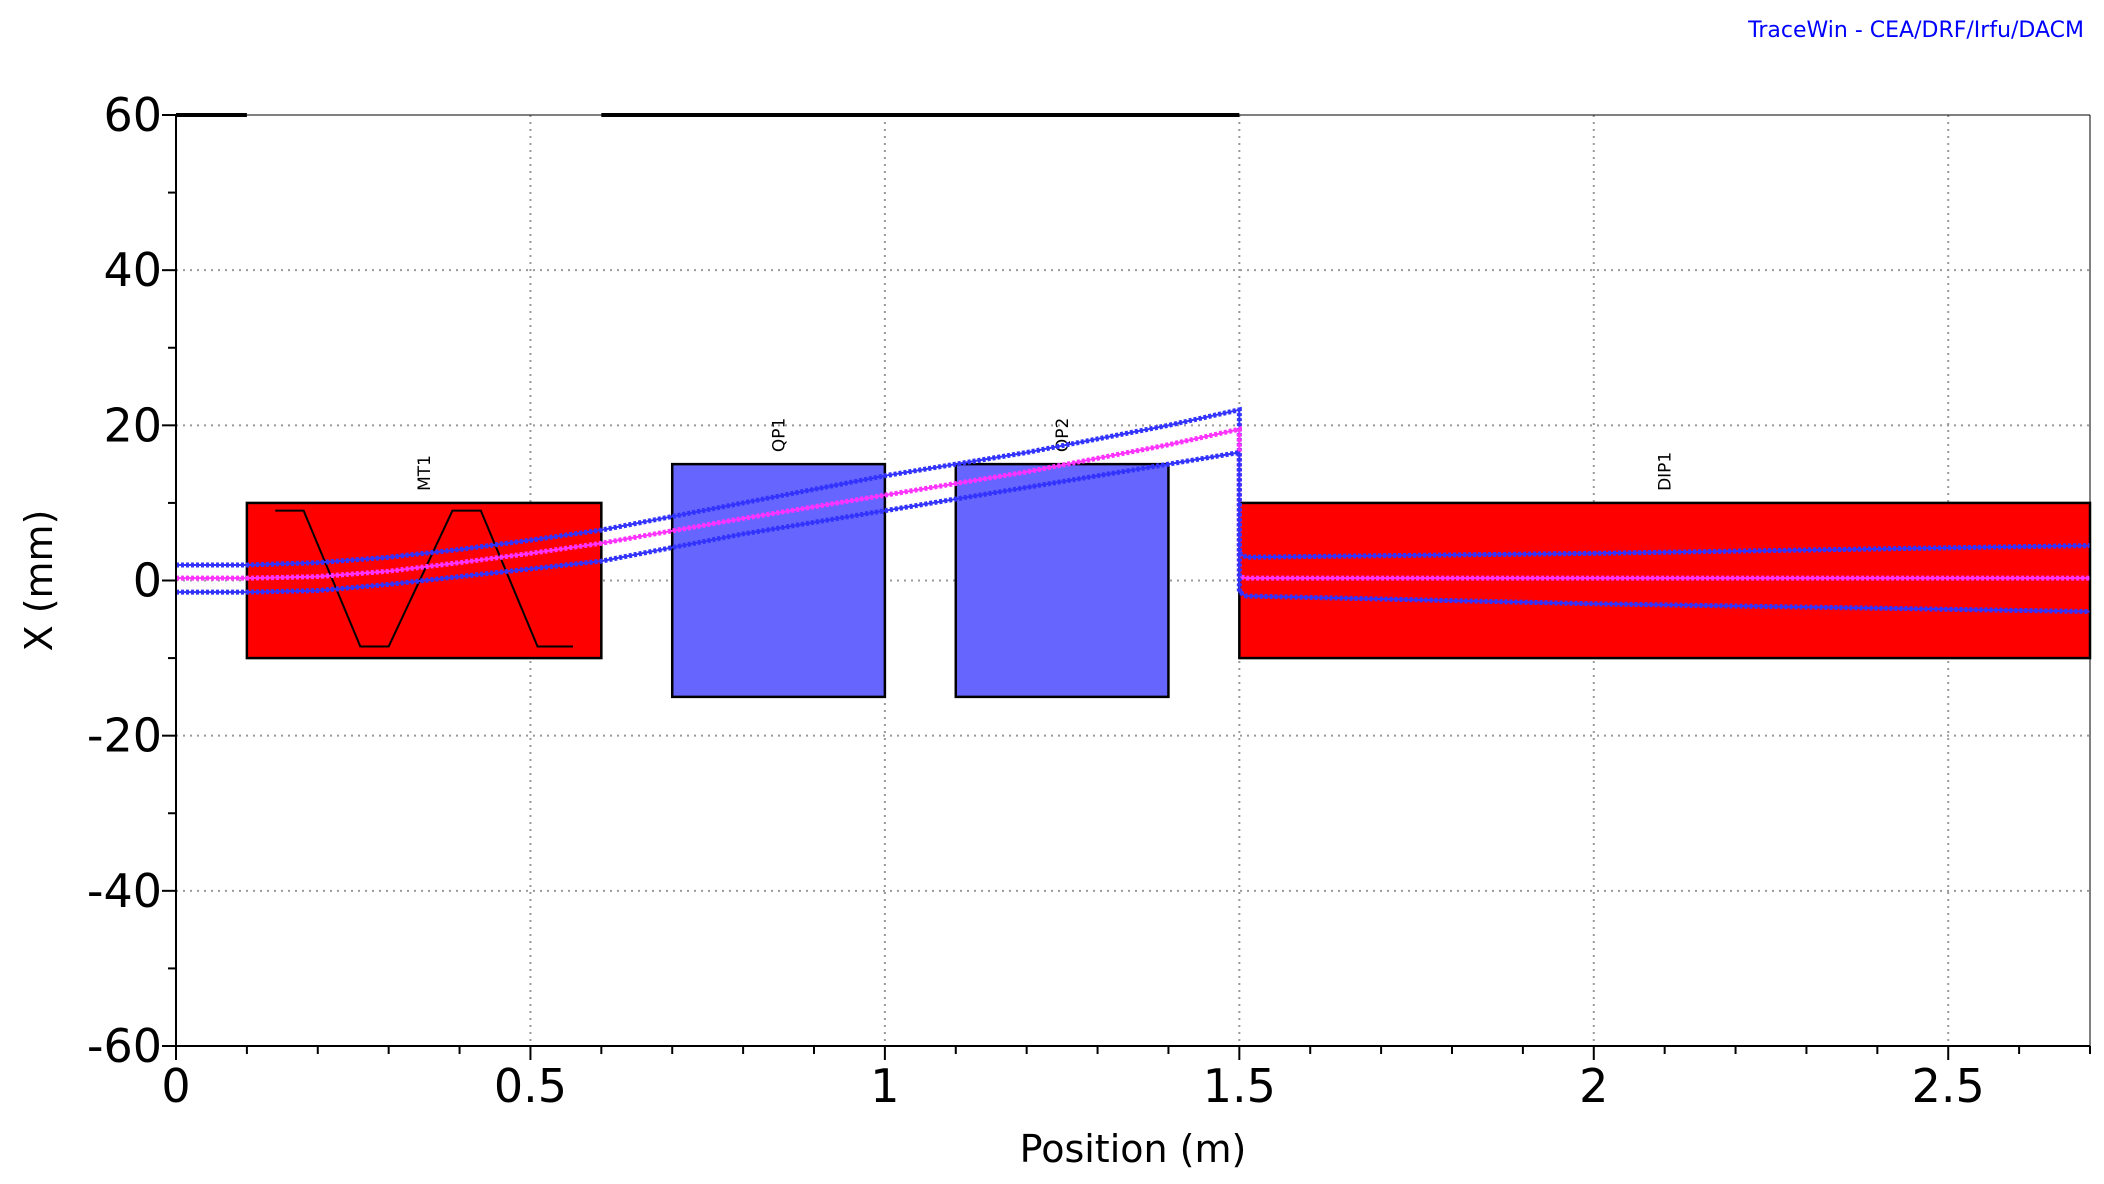  I want to click on series-centroid-line, so click(1133, 503).